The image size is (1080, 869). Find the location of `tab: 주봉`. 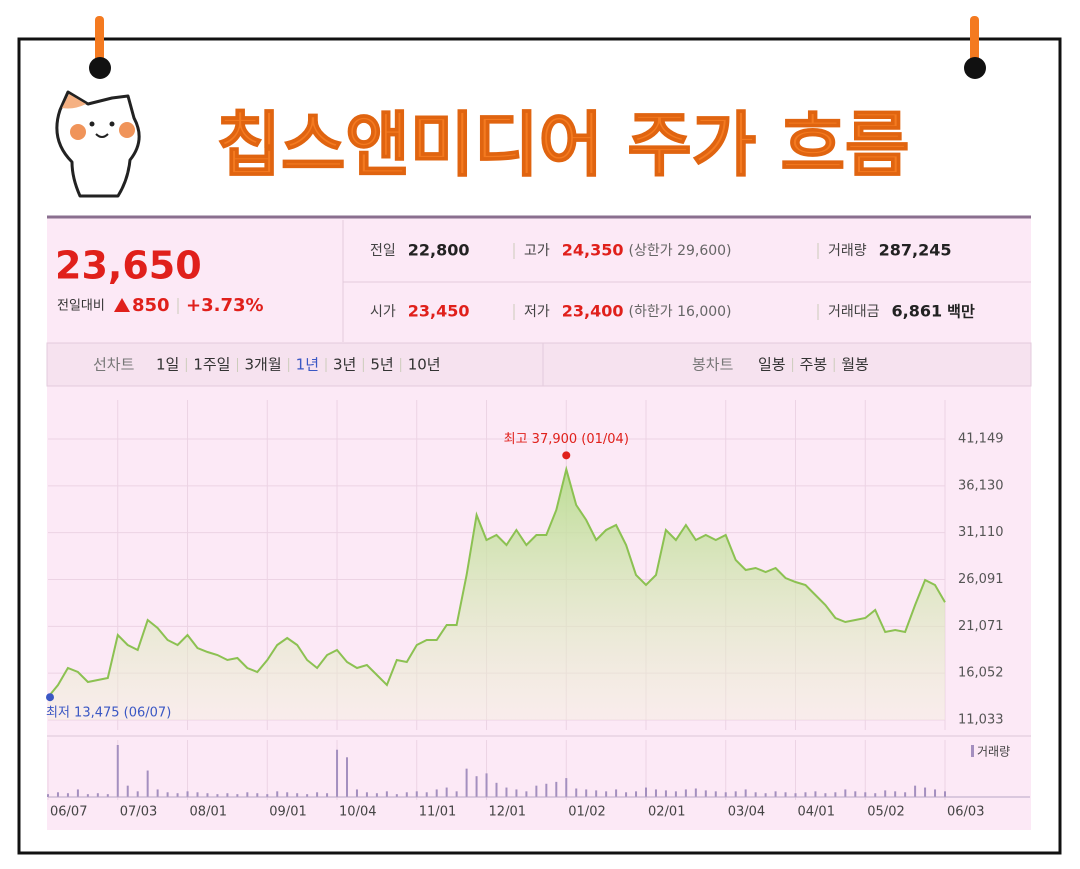

tab: 주봉 is located at coordinates (814, 365).